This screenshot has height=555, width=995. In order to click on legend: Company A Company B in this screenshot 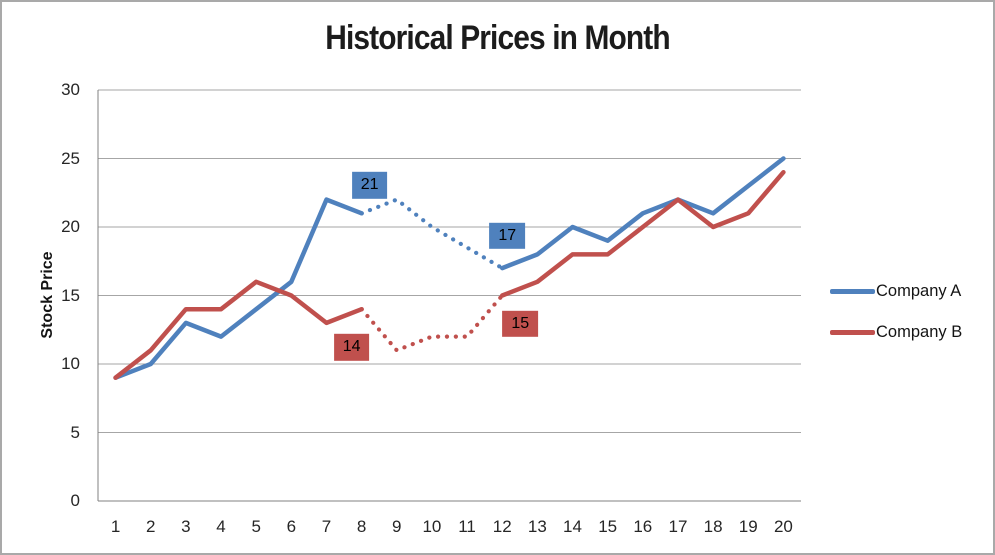, I will do `click(896, 312)`.